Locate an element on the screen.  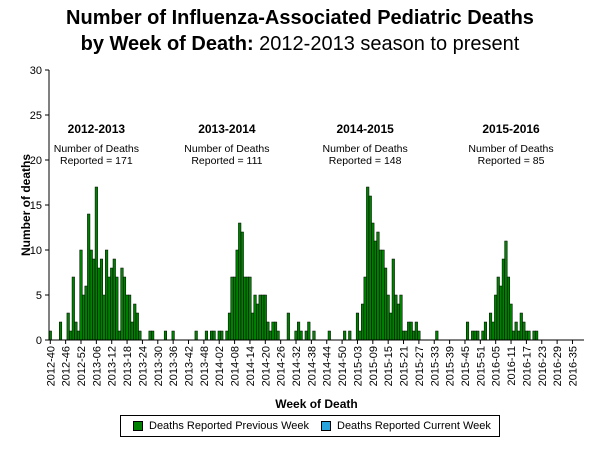
x-tick-label: 2015-45 is located at coordinates (466, 366).